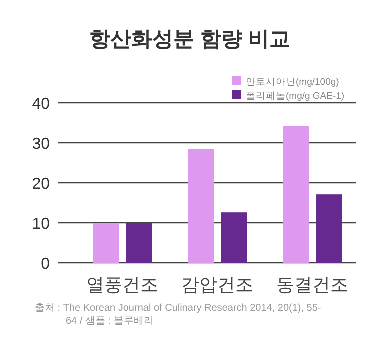  Describe the element at coordinates (41, 104) in the screenshot. I see `y-tick-label: 40` at that location.